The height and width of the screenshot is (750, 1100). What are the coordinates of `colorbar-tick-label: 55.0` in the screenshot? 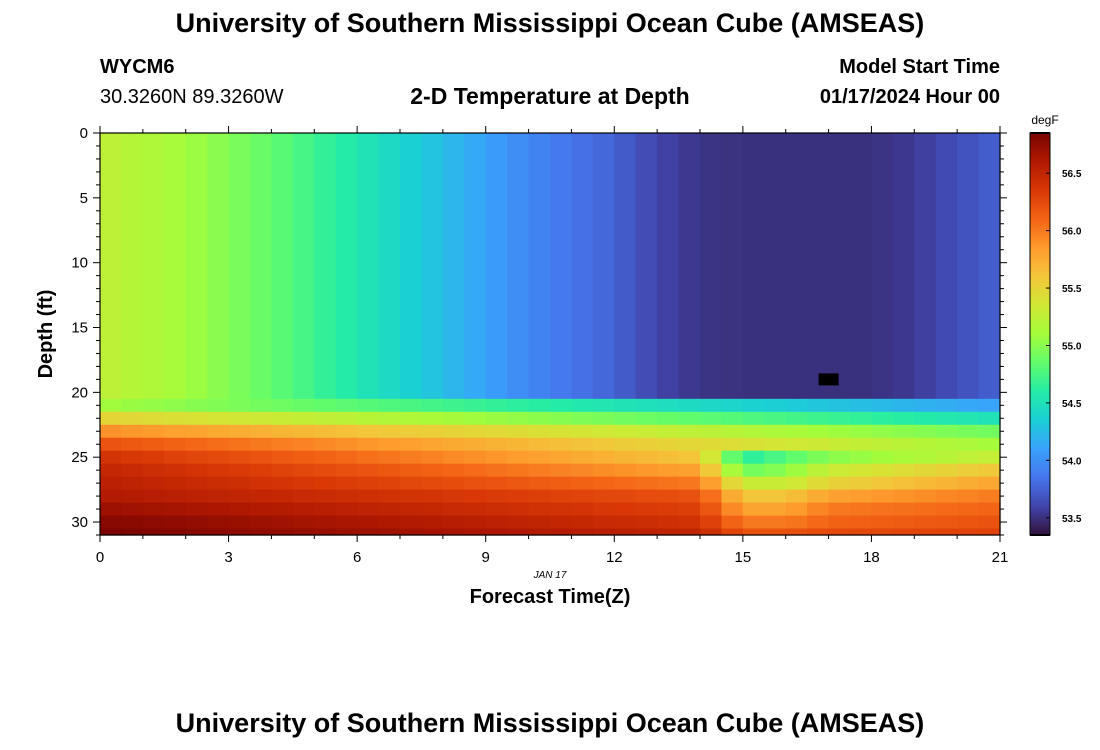 It's located at (1072, 346).